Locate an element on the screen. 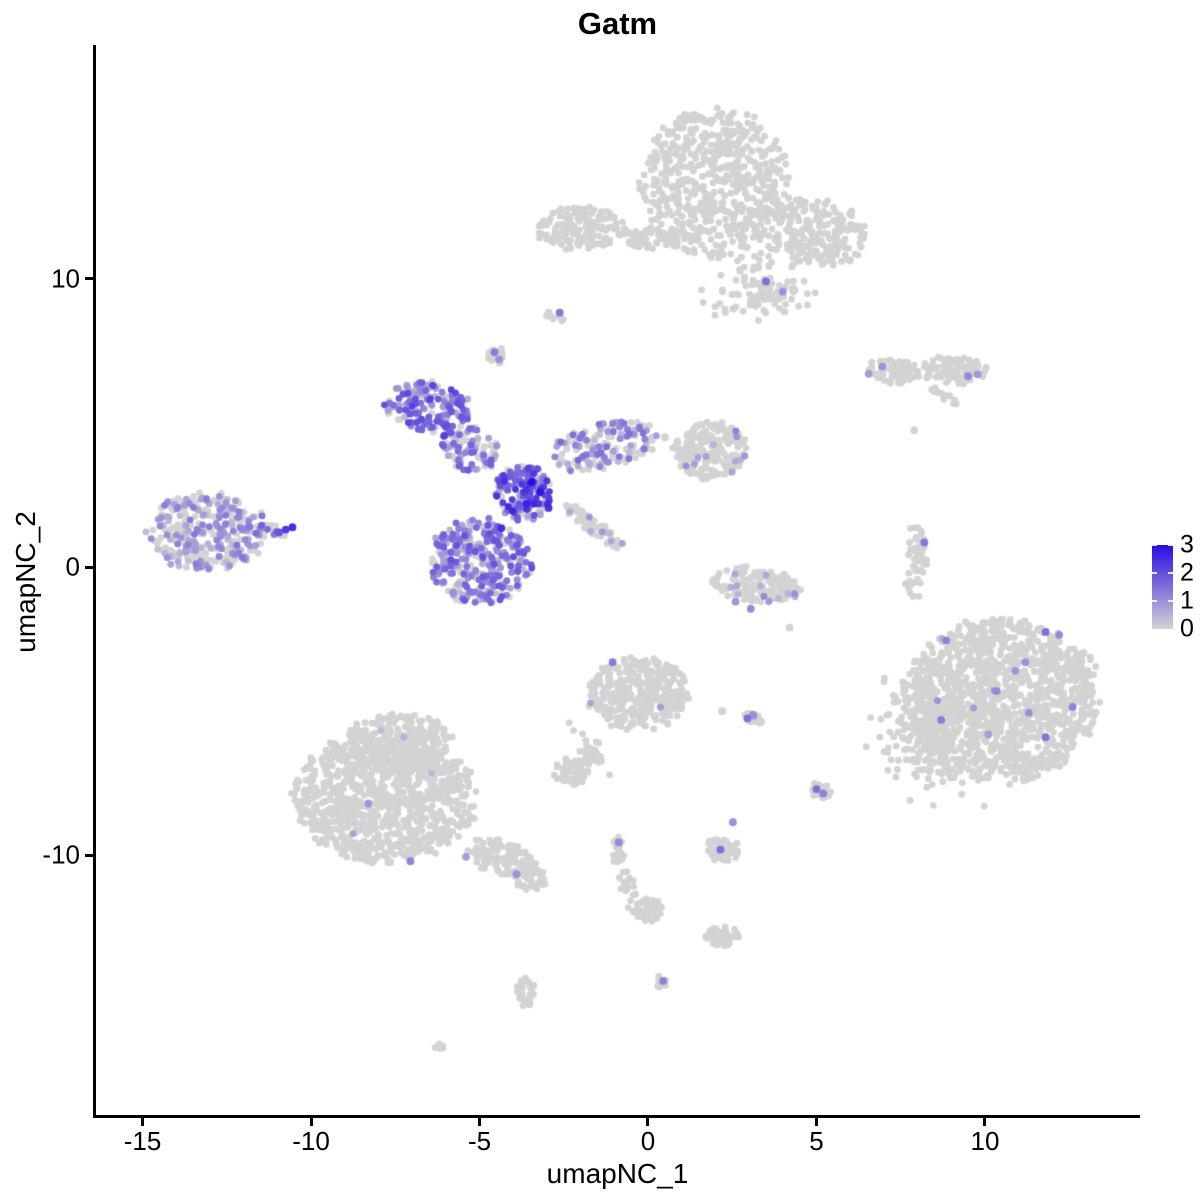 This screenshot has width=1200, height=1200. y-tick-label: -10 is located at coordinates (61, 854).